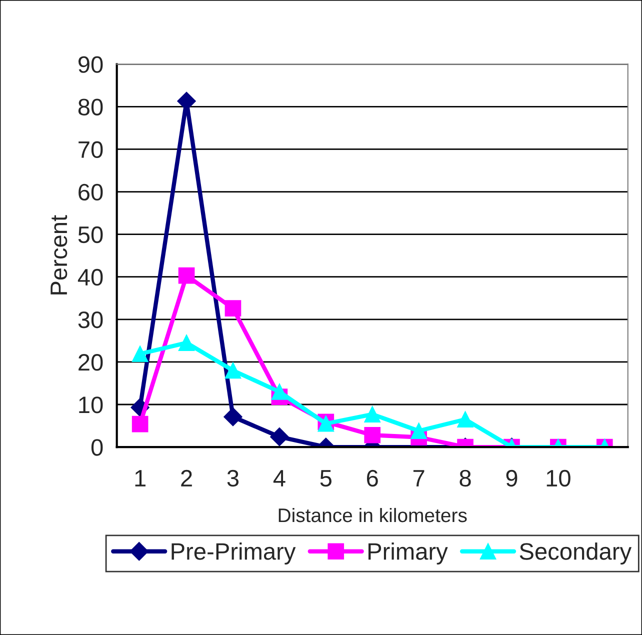 Image resolution: width=642 pixels, height=635 pixels. I want to click on x-tick-label: 2, so click(186, 478).